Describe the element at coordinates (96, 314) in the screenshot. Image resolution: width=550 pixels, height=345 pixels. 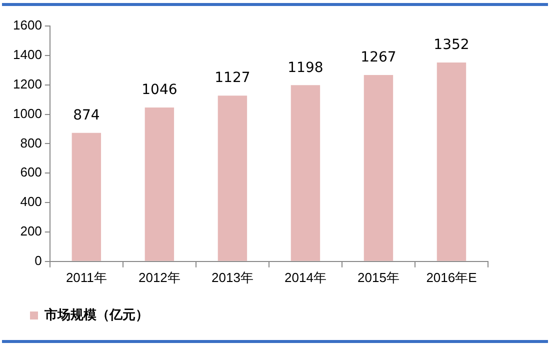
I see `legend-label: 市场规模（亿元）` at that location.